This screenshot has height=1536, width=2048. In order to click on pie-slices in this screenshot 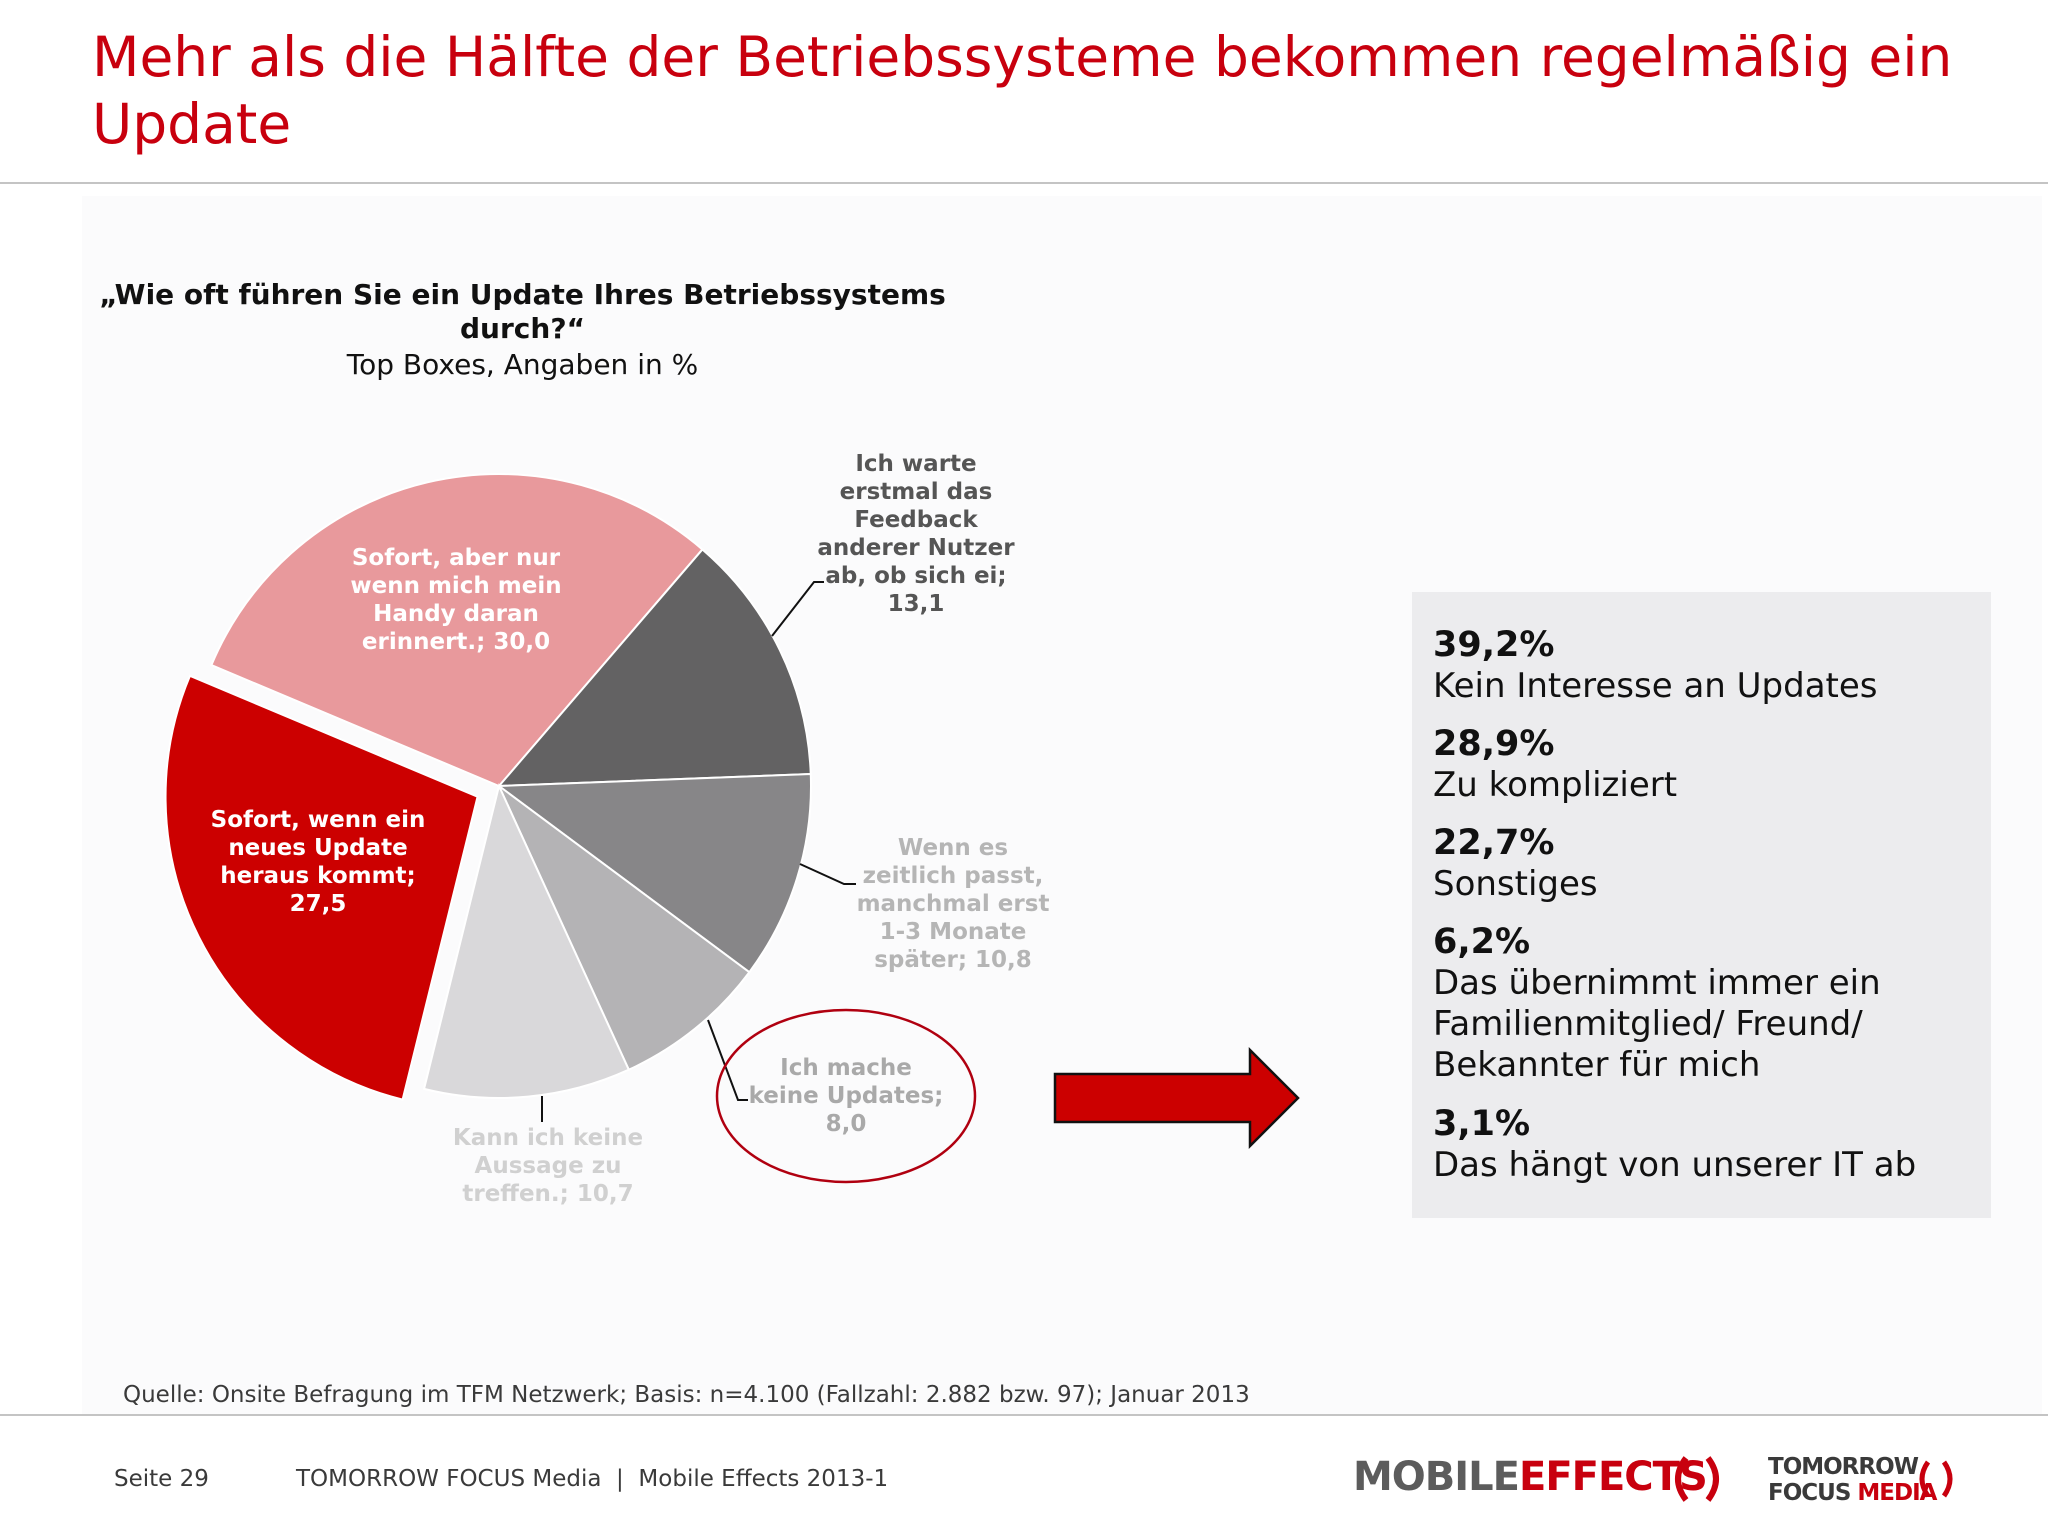, I will do `click(488, 787)`.